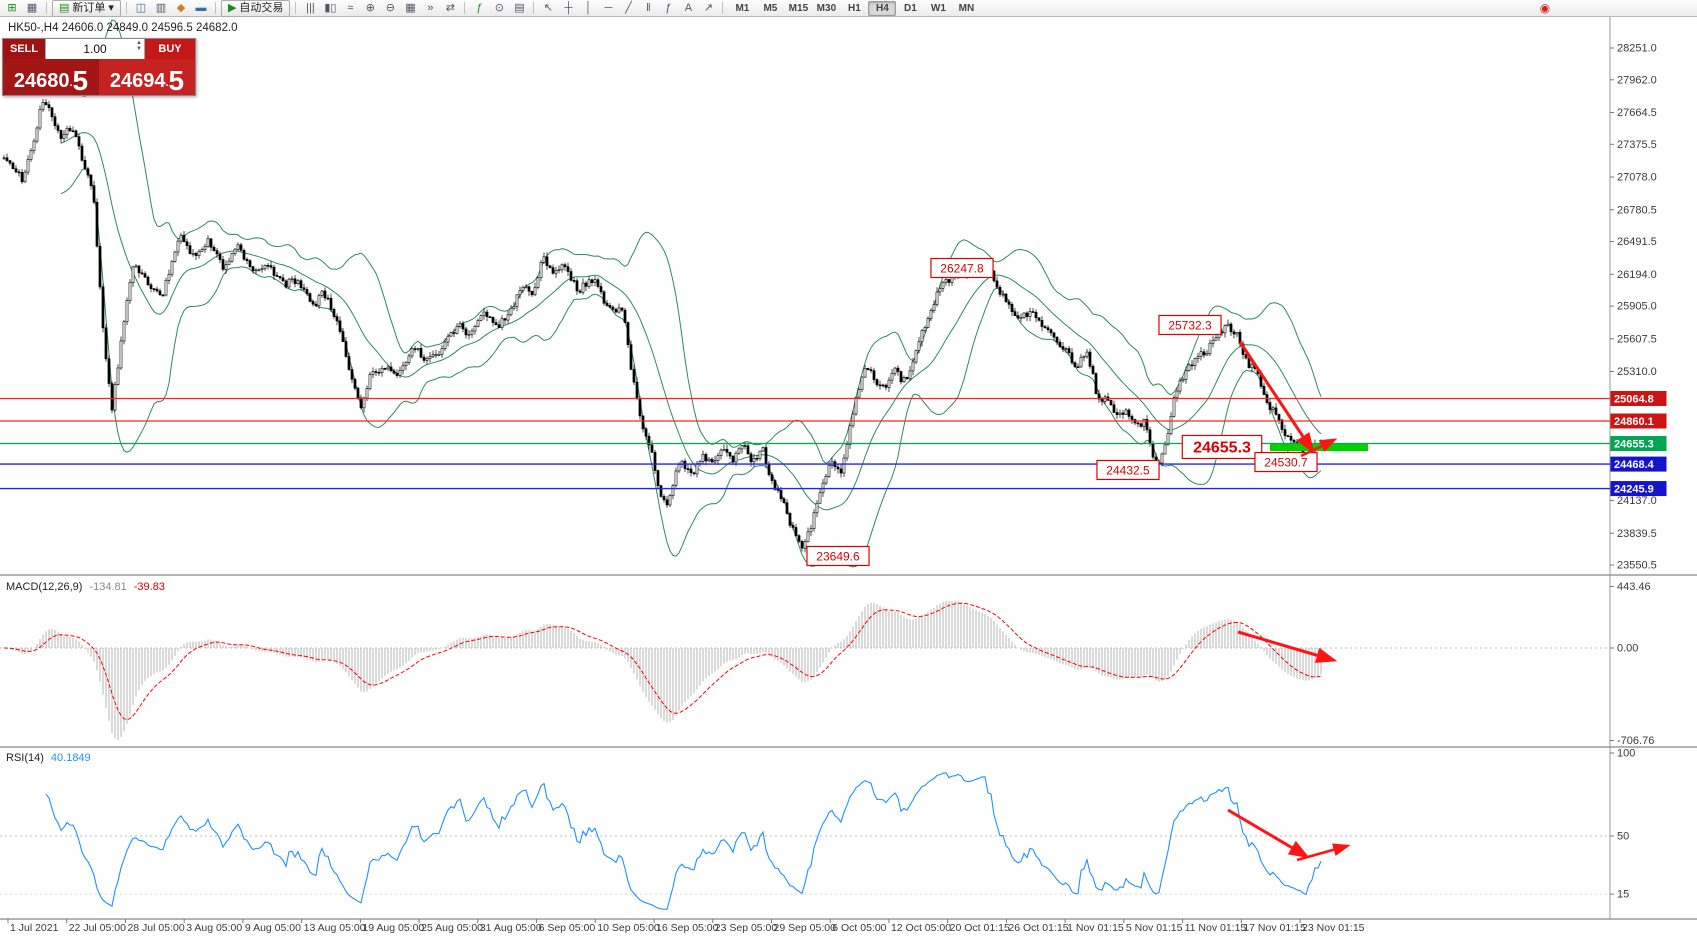 The height and width of the screenshot is (937, 1697). Describe the element at coordinates (139, 43) in the screenshot. I see `volume-up-icon: ▲` at that location.